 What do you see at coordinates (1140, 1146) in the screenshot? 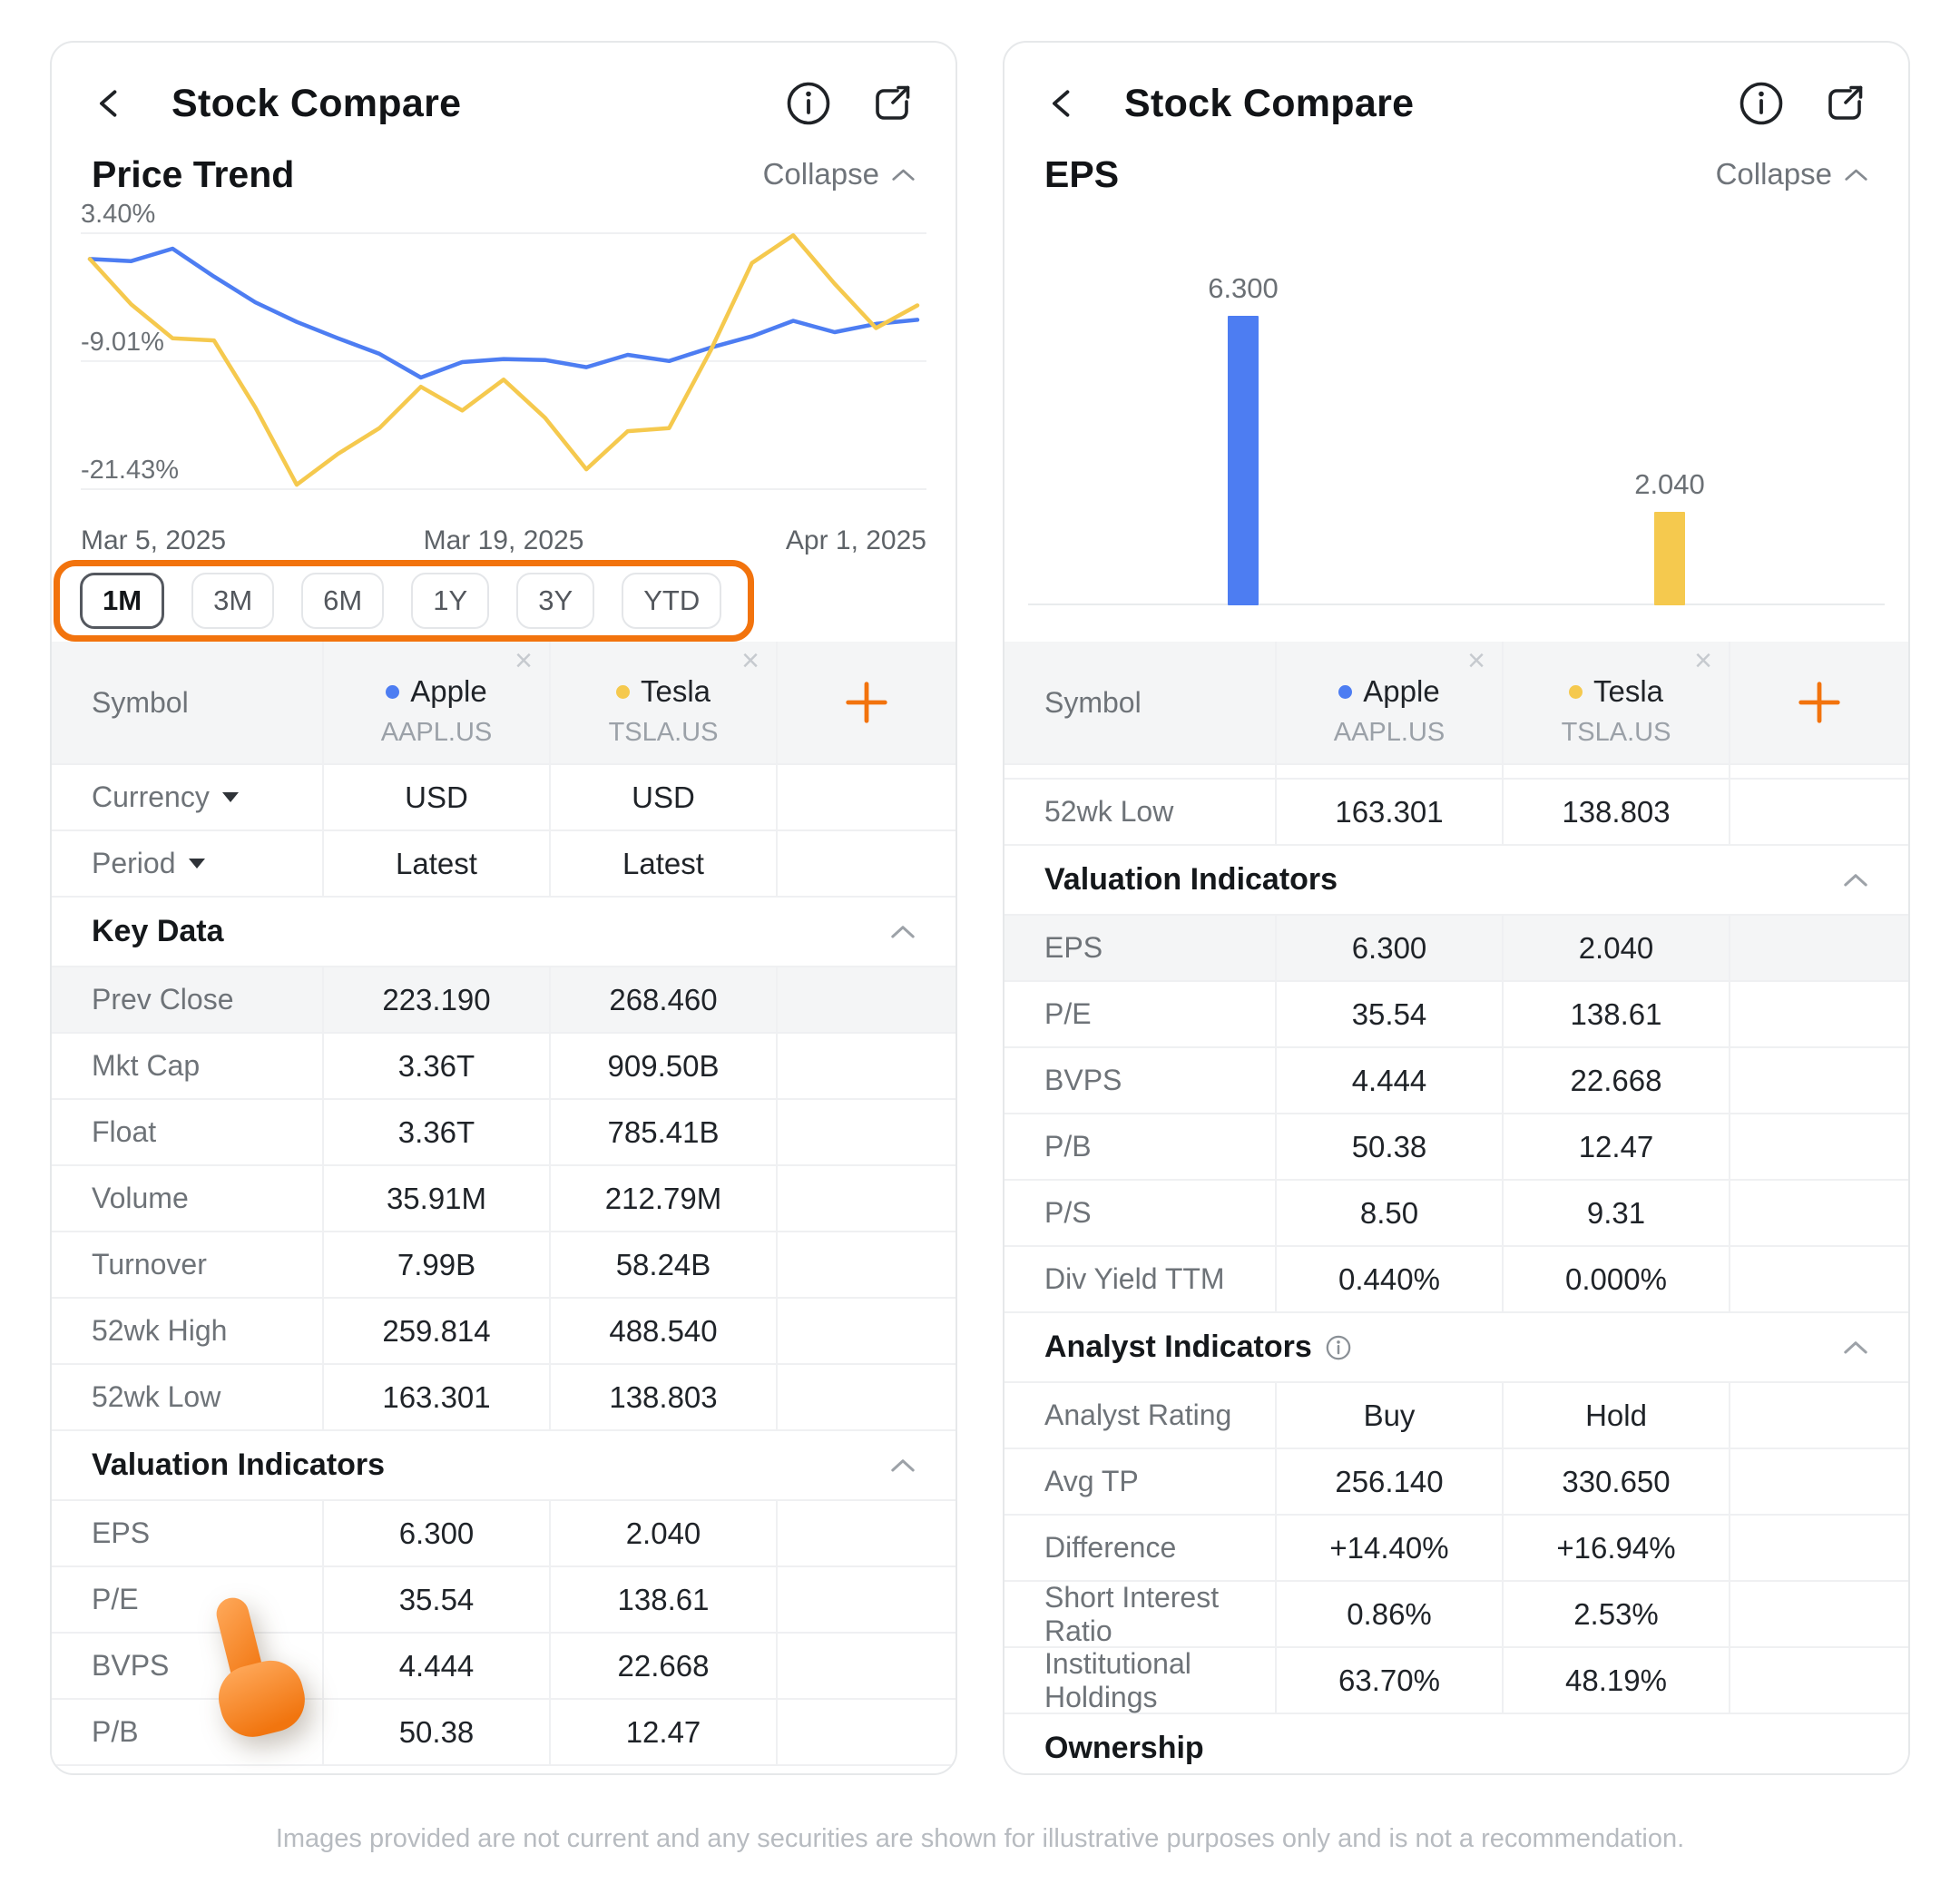
I see `row-label: P/B` at bounding box center [1140, 1146].